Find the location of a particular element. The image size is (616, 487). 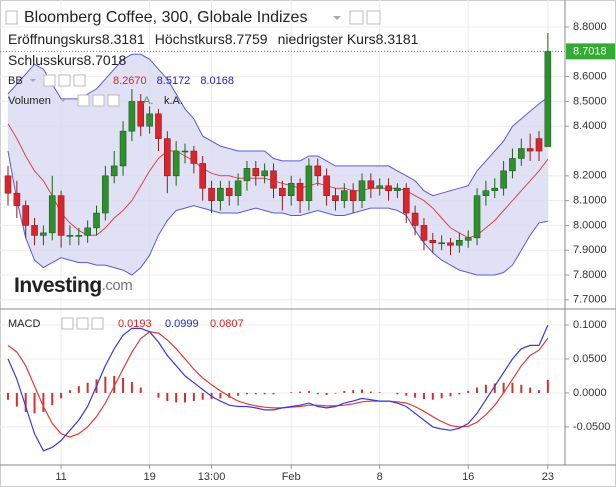

bb-label: BB is located at coordinates (15, 81).